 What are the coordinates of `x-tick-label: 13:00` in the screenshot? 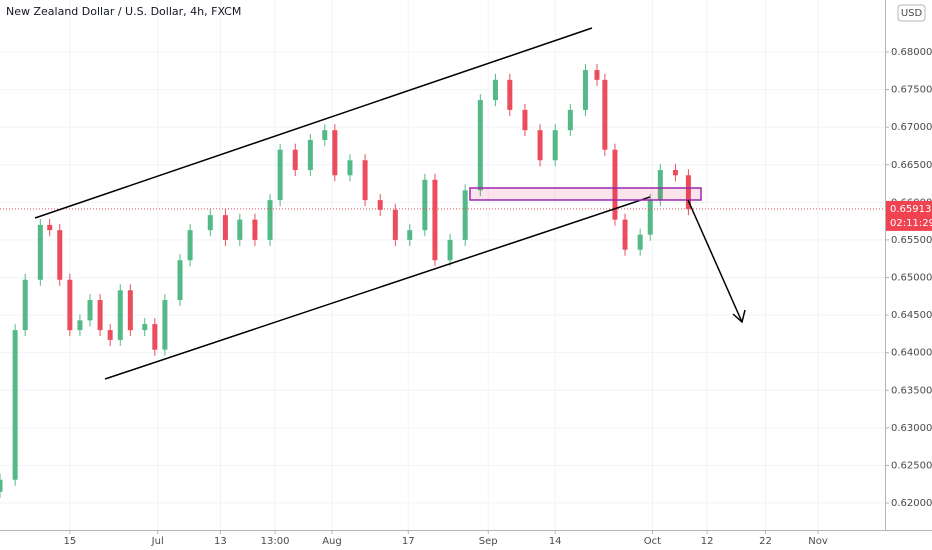 It's located at (275, 541).